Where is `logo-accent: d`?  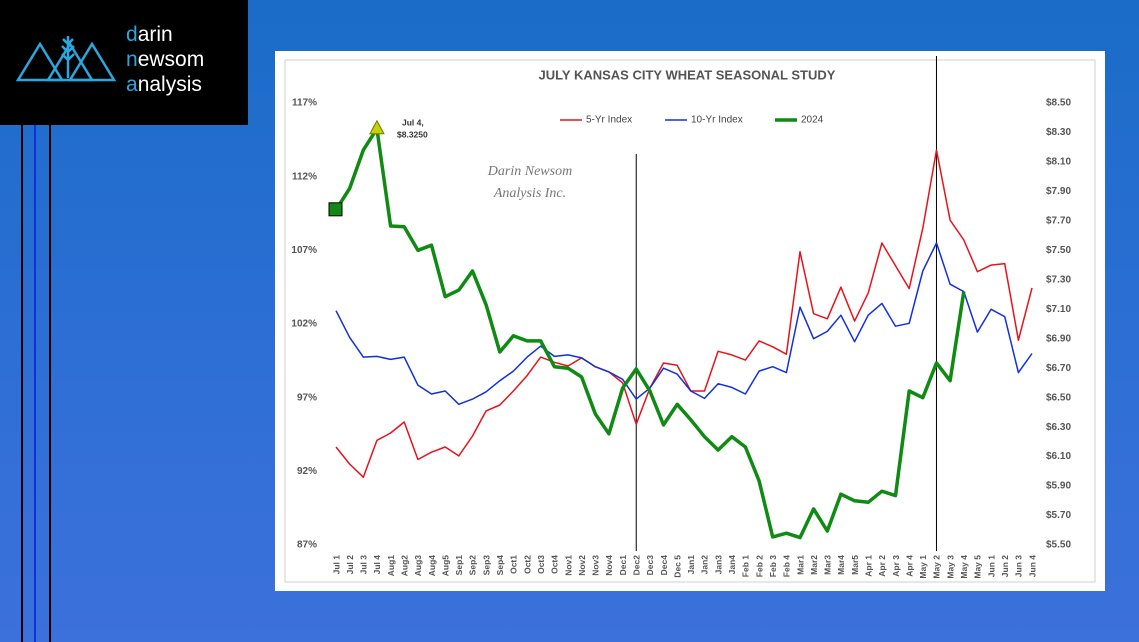
logo-accent: d is located at coordinates (132, 34).